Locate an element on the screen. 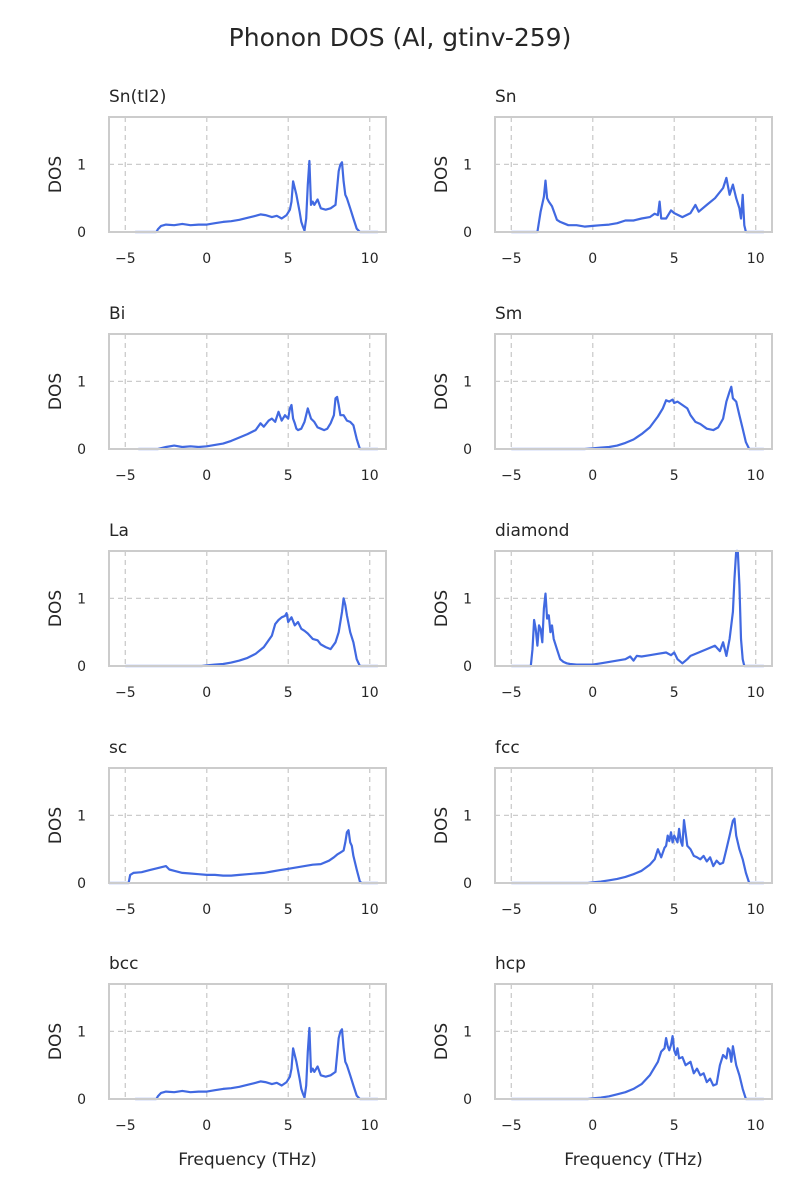 The height and width of the screenshot is (1200, 800). panel-7: −5 0 5 10 0 1 sc DOS is located at coordinates (216, 828).